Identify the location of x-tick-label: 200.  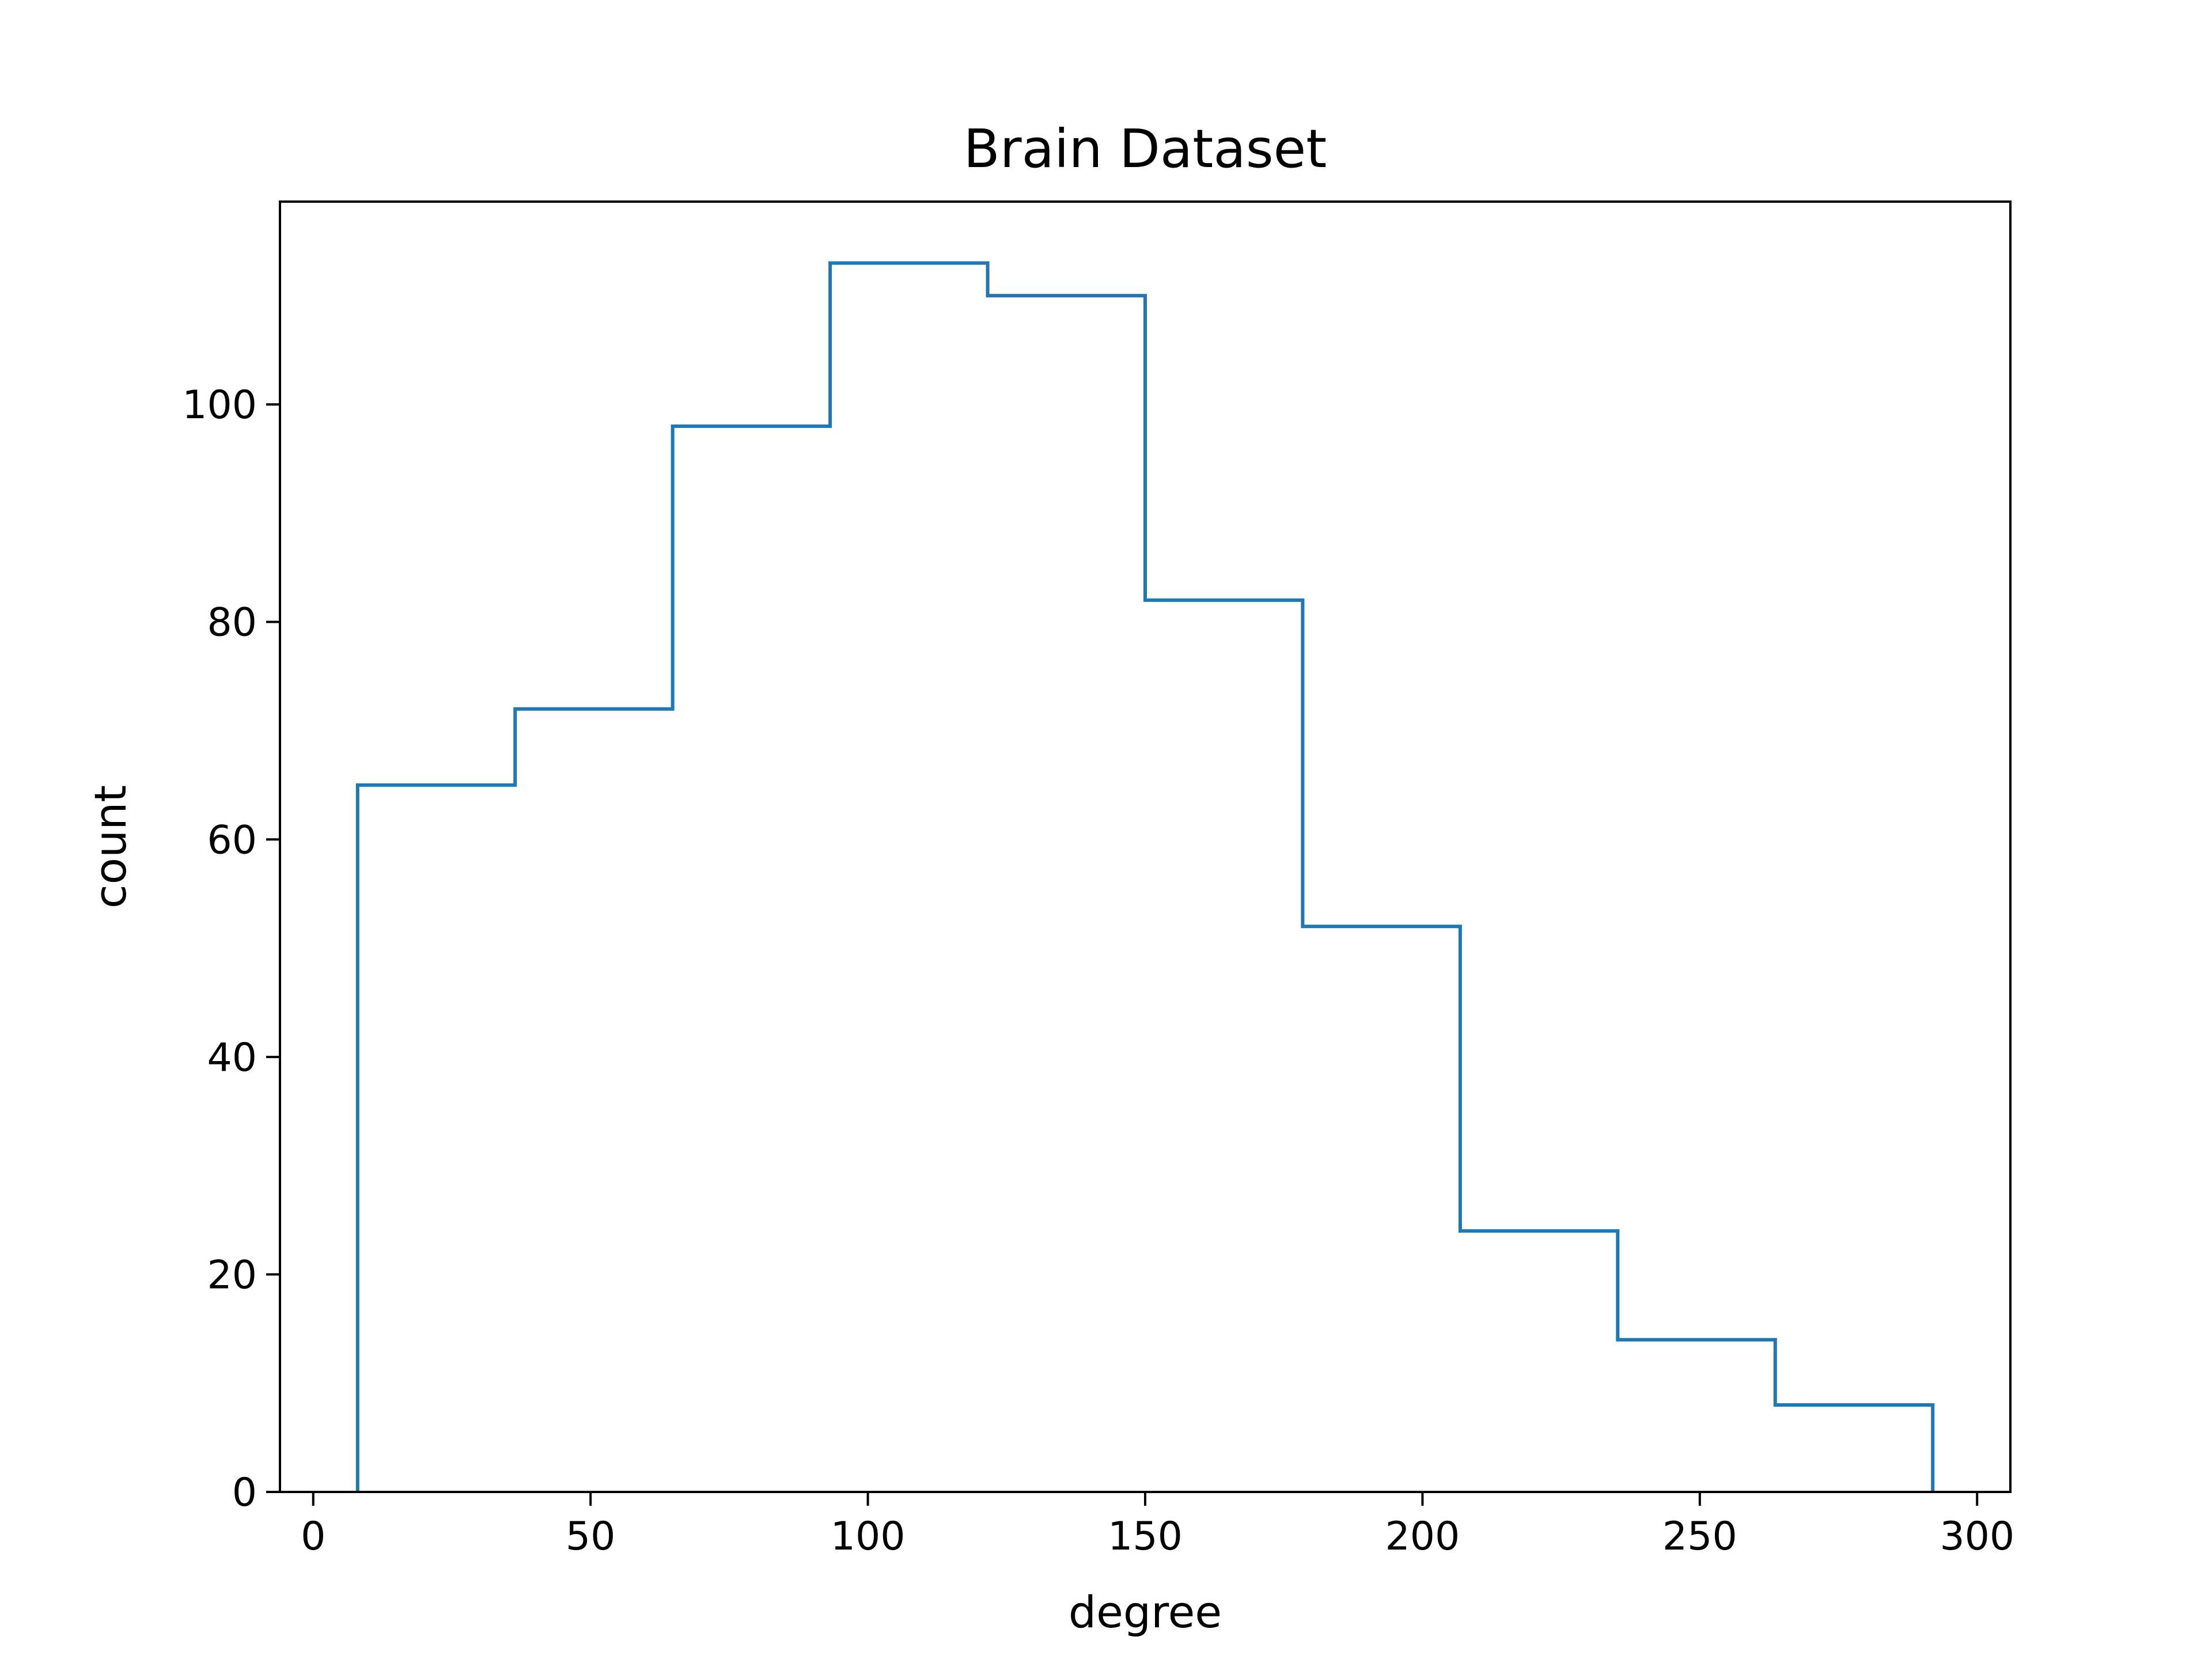
(1422, 1536).